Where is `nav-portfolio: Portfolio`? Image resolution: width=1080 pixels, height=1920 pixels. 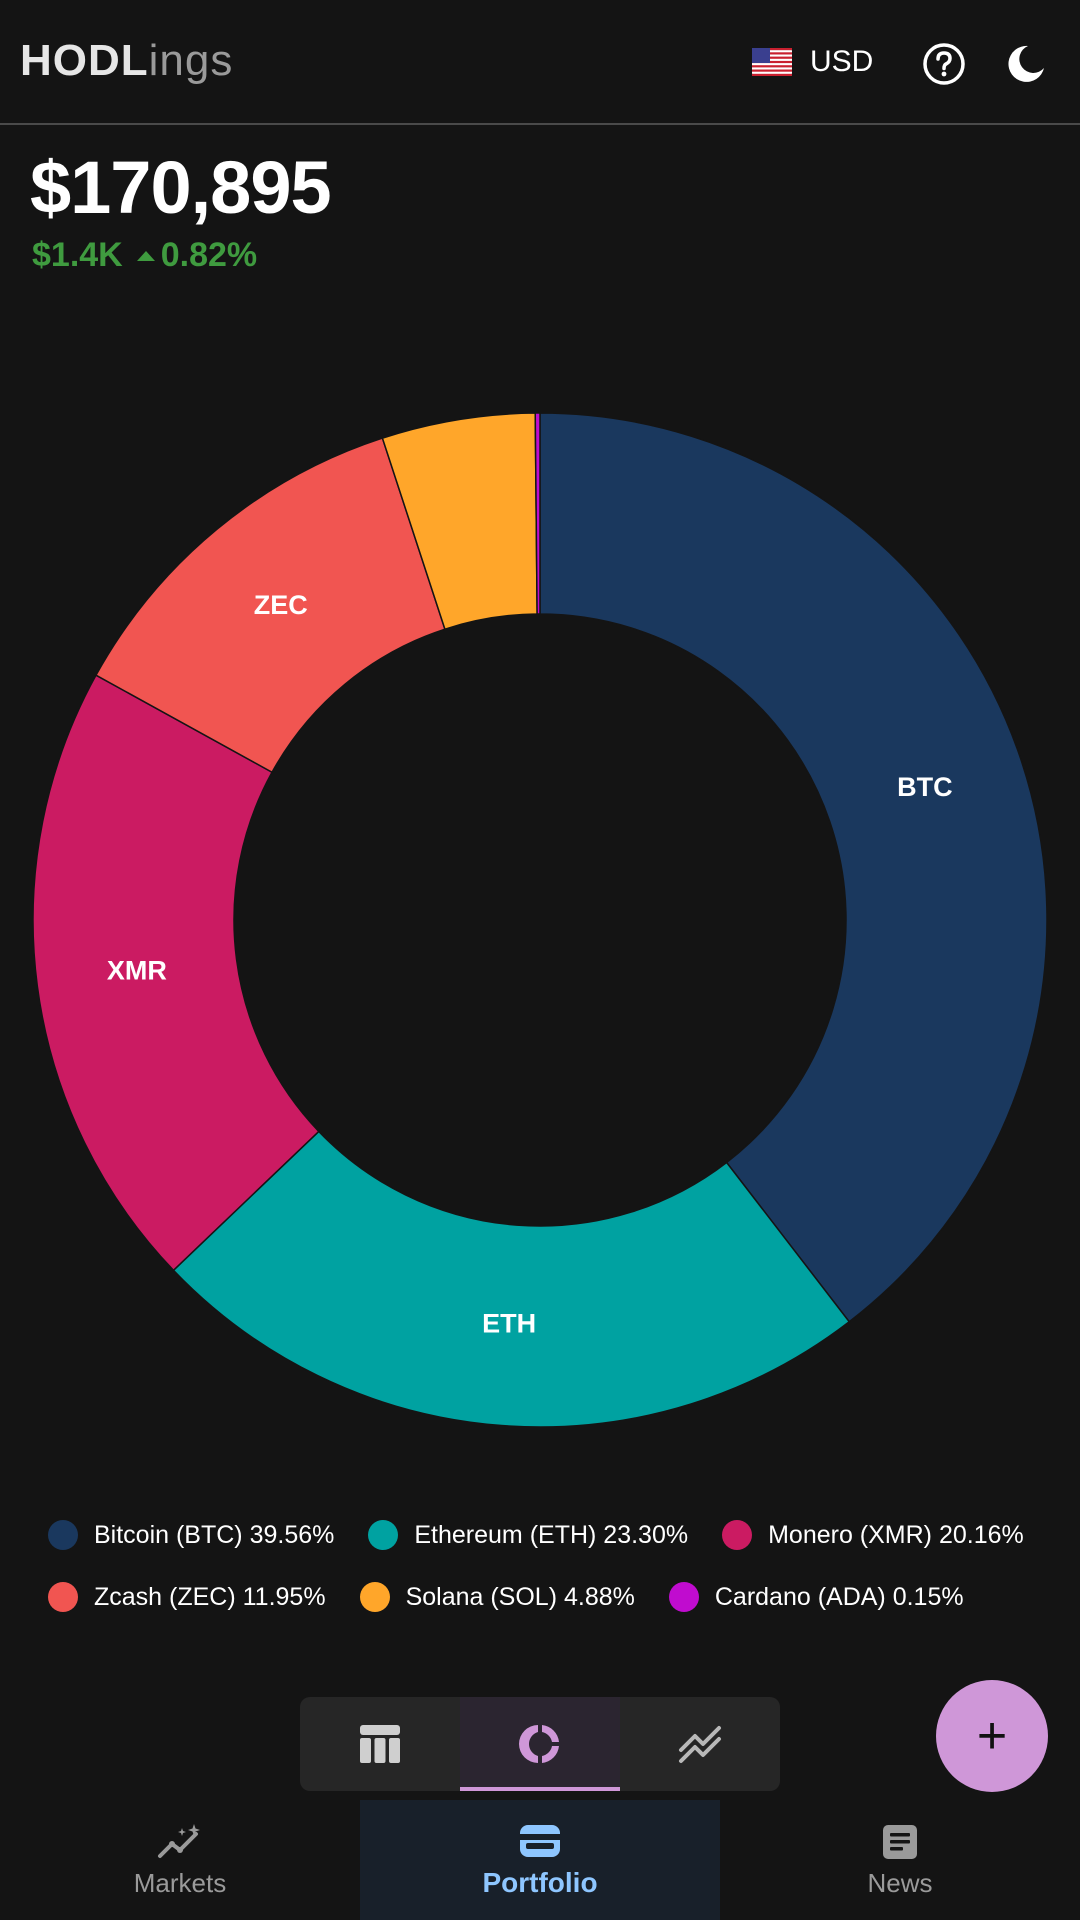
nav-portfolio: Portfolio is located at coordinates (540, 1860).